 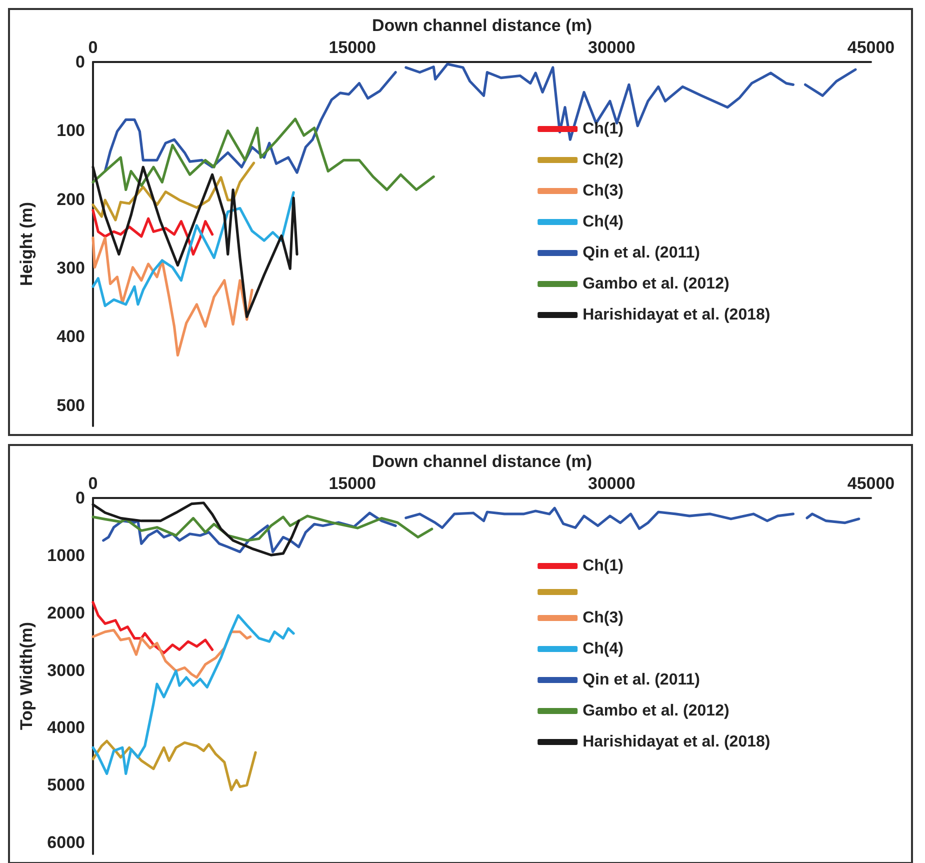 What do you see at coordinates (66, 670) in the screenshot?
I see `y-tick-label: 3000` at bounding box center [66, 670].